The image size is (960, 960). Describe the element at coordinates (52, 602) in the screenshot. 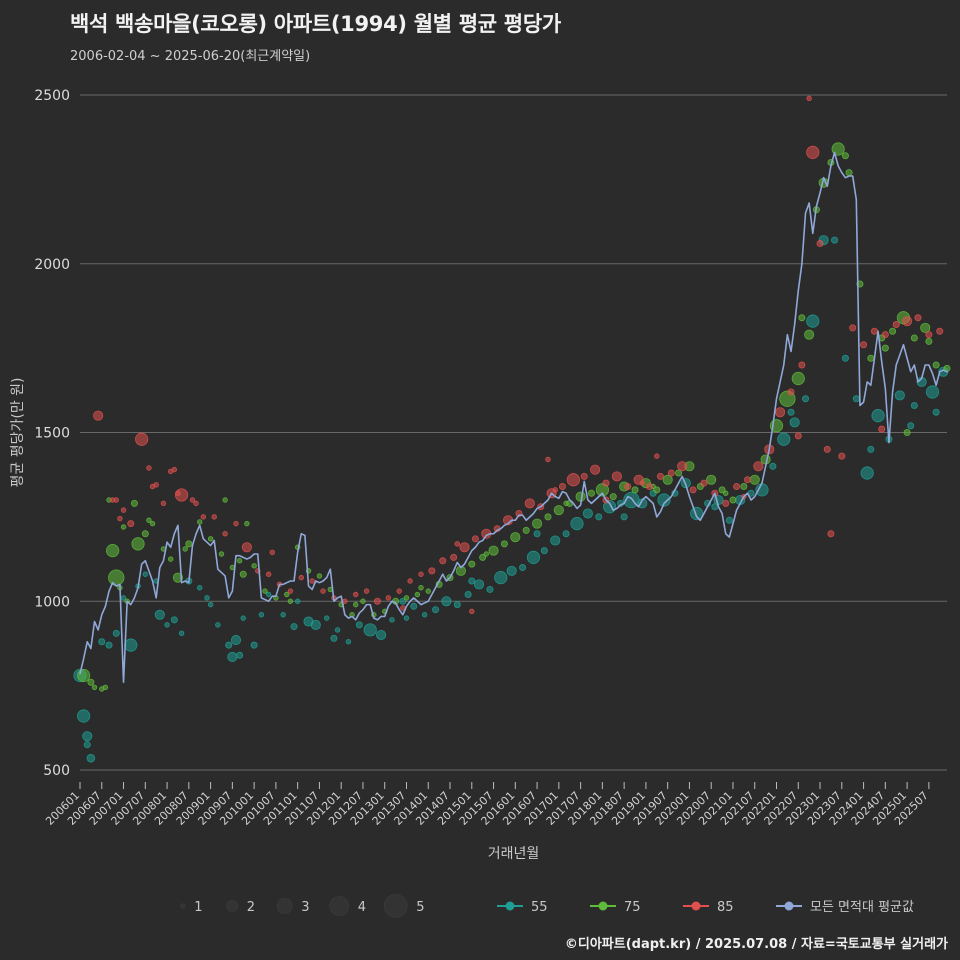

I see `y-tick-label: 1000` at that location.